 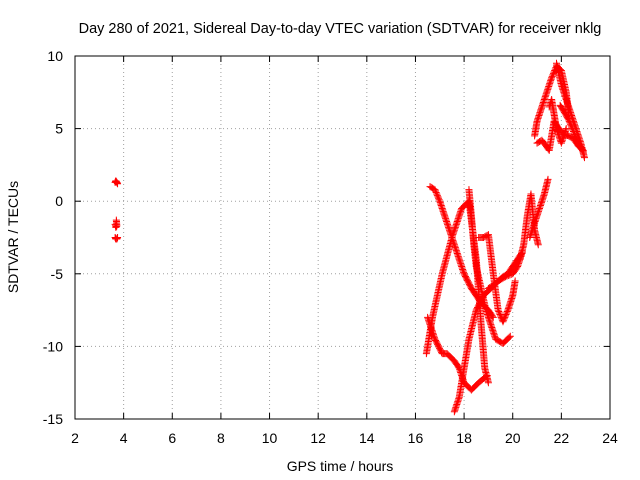 What do you see at coordinates (53, 346) in the screenshot?
I see `y-tick-label: -10` at bounding box center [53, 346].